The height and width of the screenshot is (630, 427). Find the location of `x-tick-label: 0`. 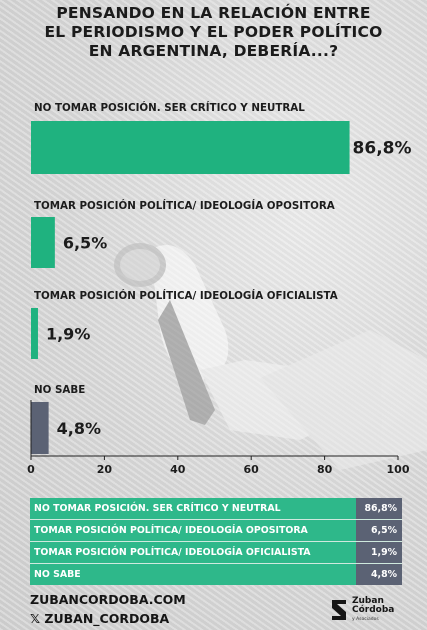

x-tick-label: 0 is located at coordinates (31, 469).